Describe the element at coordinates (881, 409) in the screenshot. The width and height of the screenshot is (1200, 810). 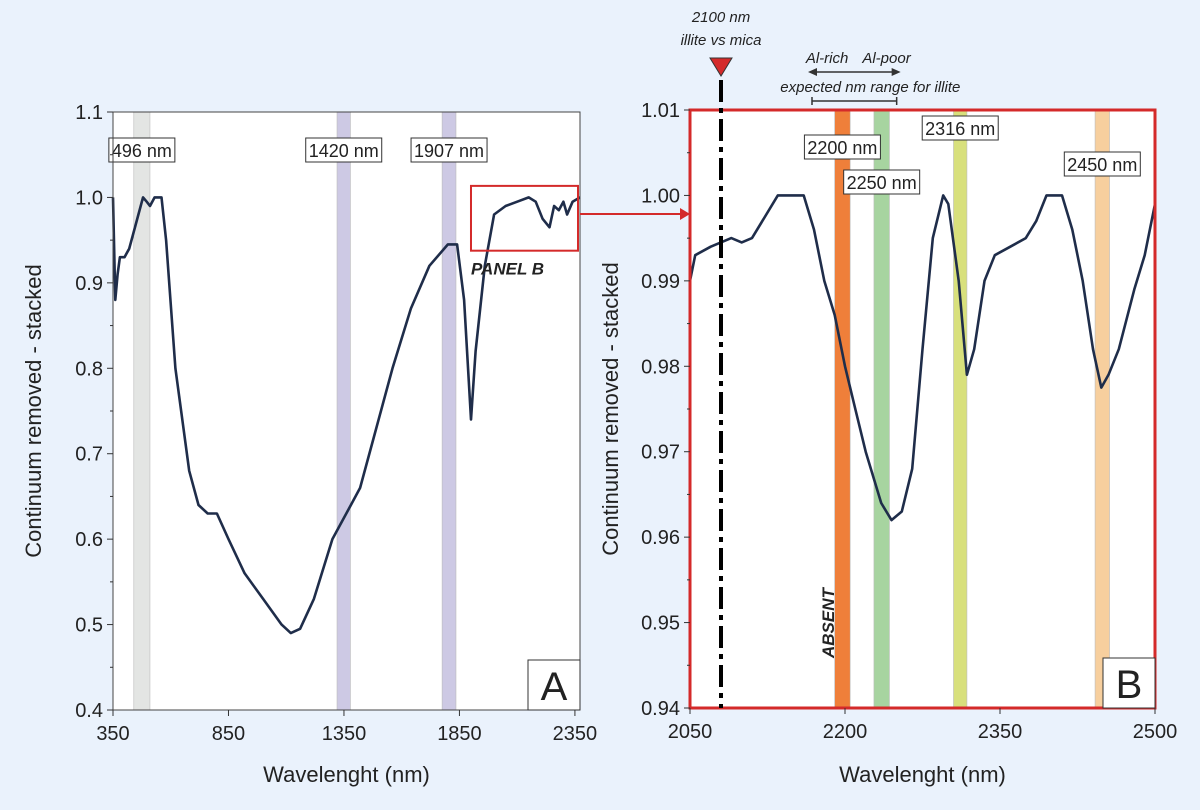
I see `band-2250-nm` at that location.